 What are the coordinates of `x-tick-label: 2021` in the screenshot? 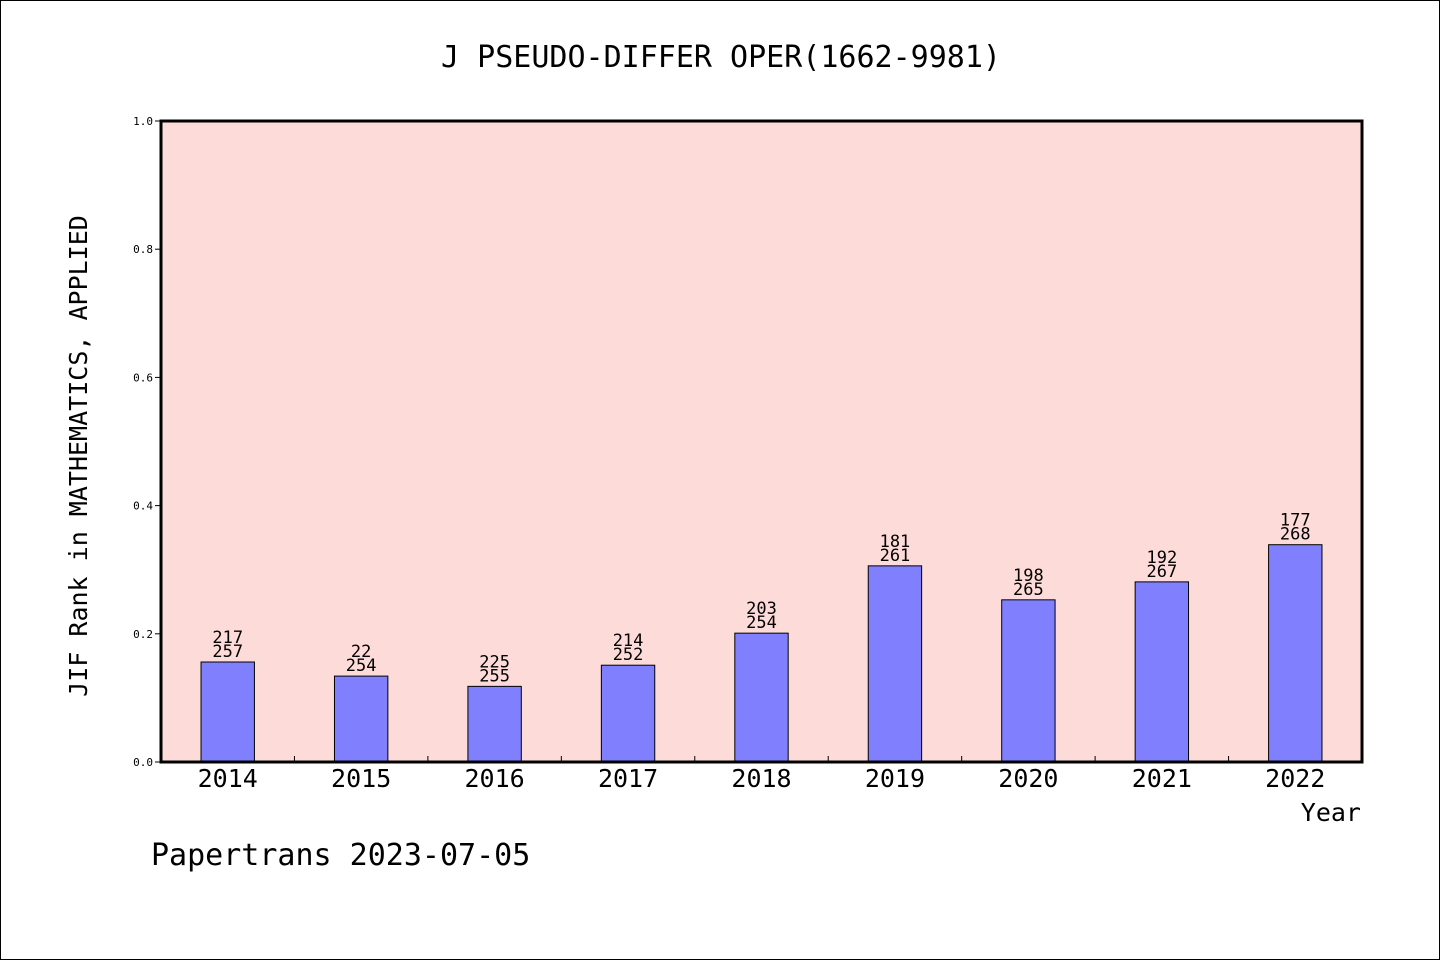 It's located at (1162, 778).